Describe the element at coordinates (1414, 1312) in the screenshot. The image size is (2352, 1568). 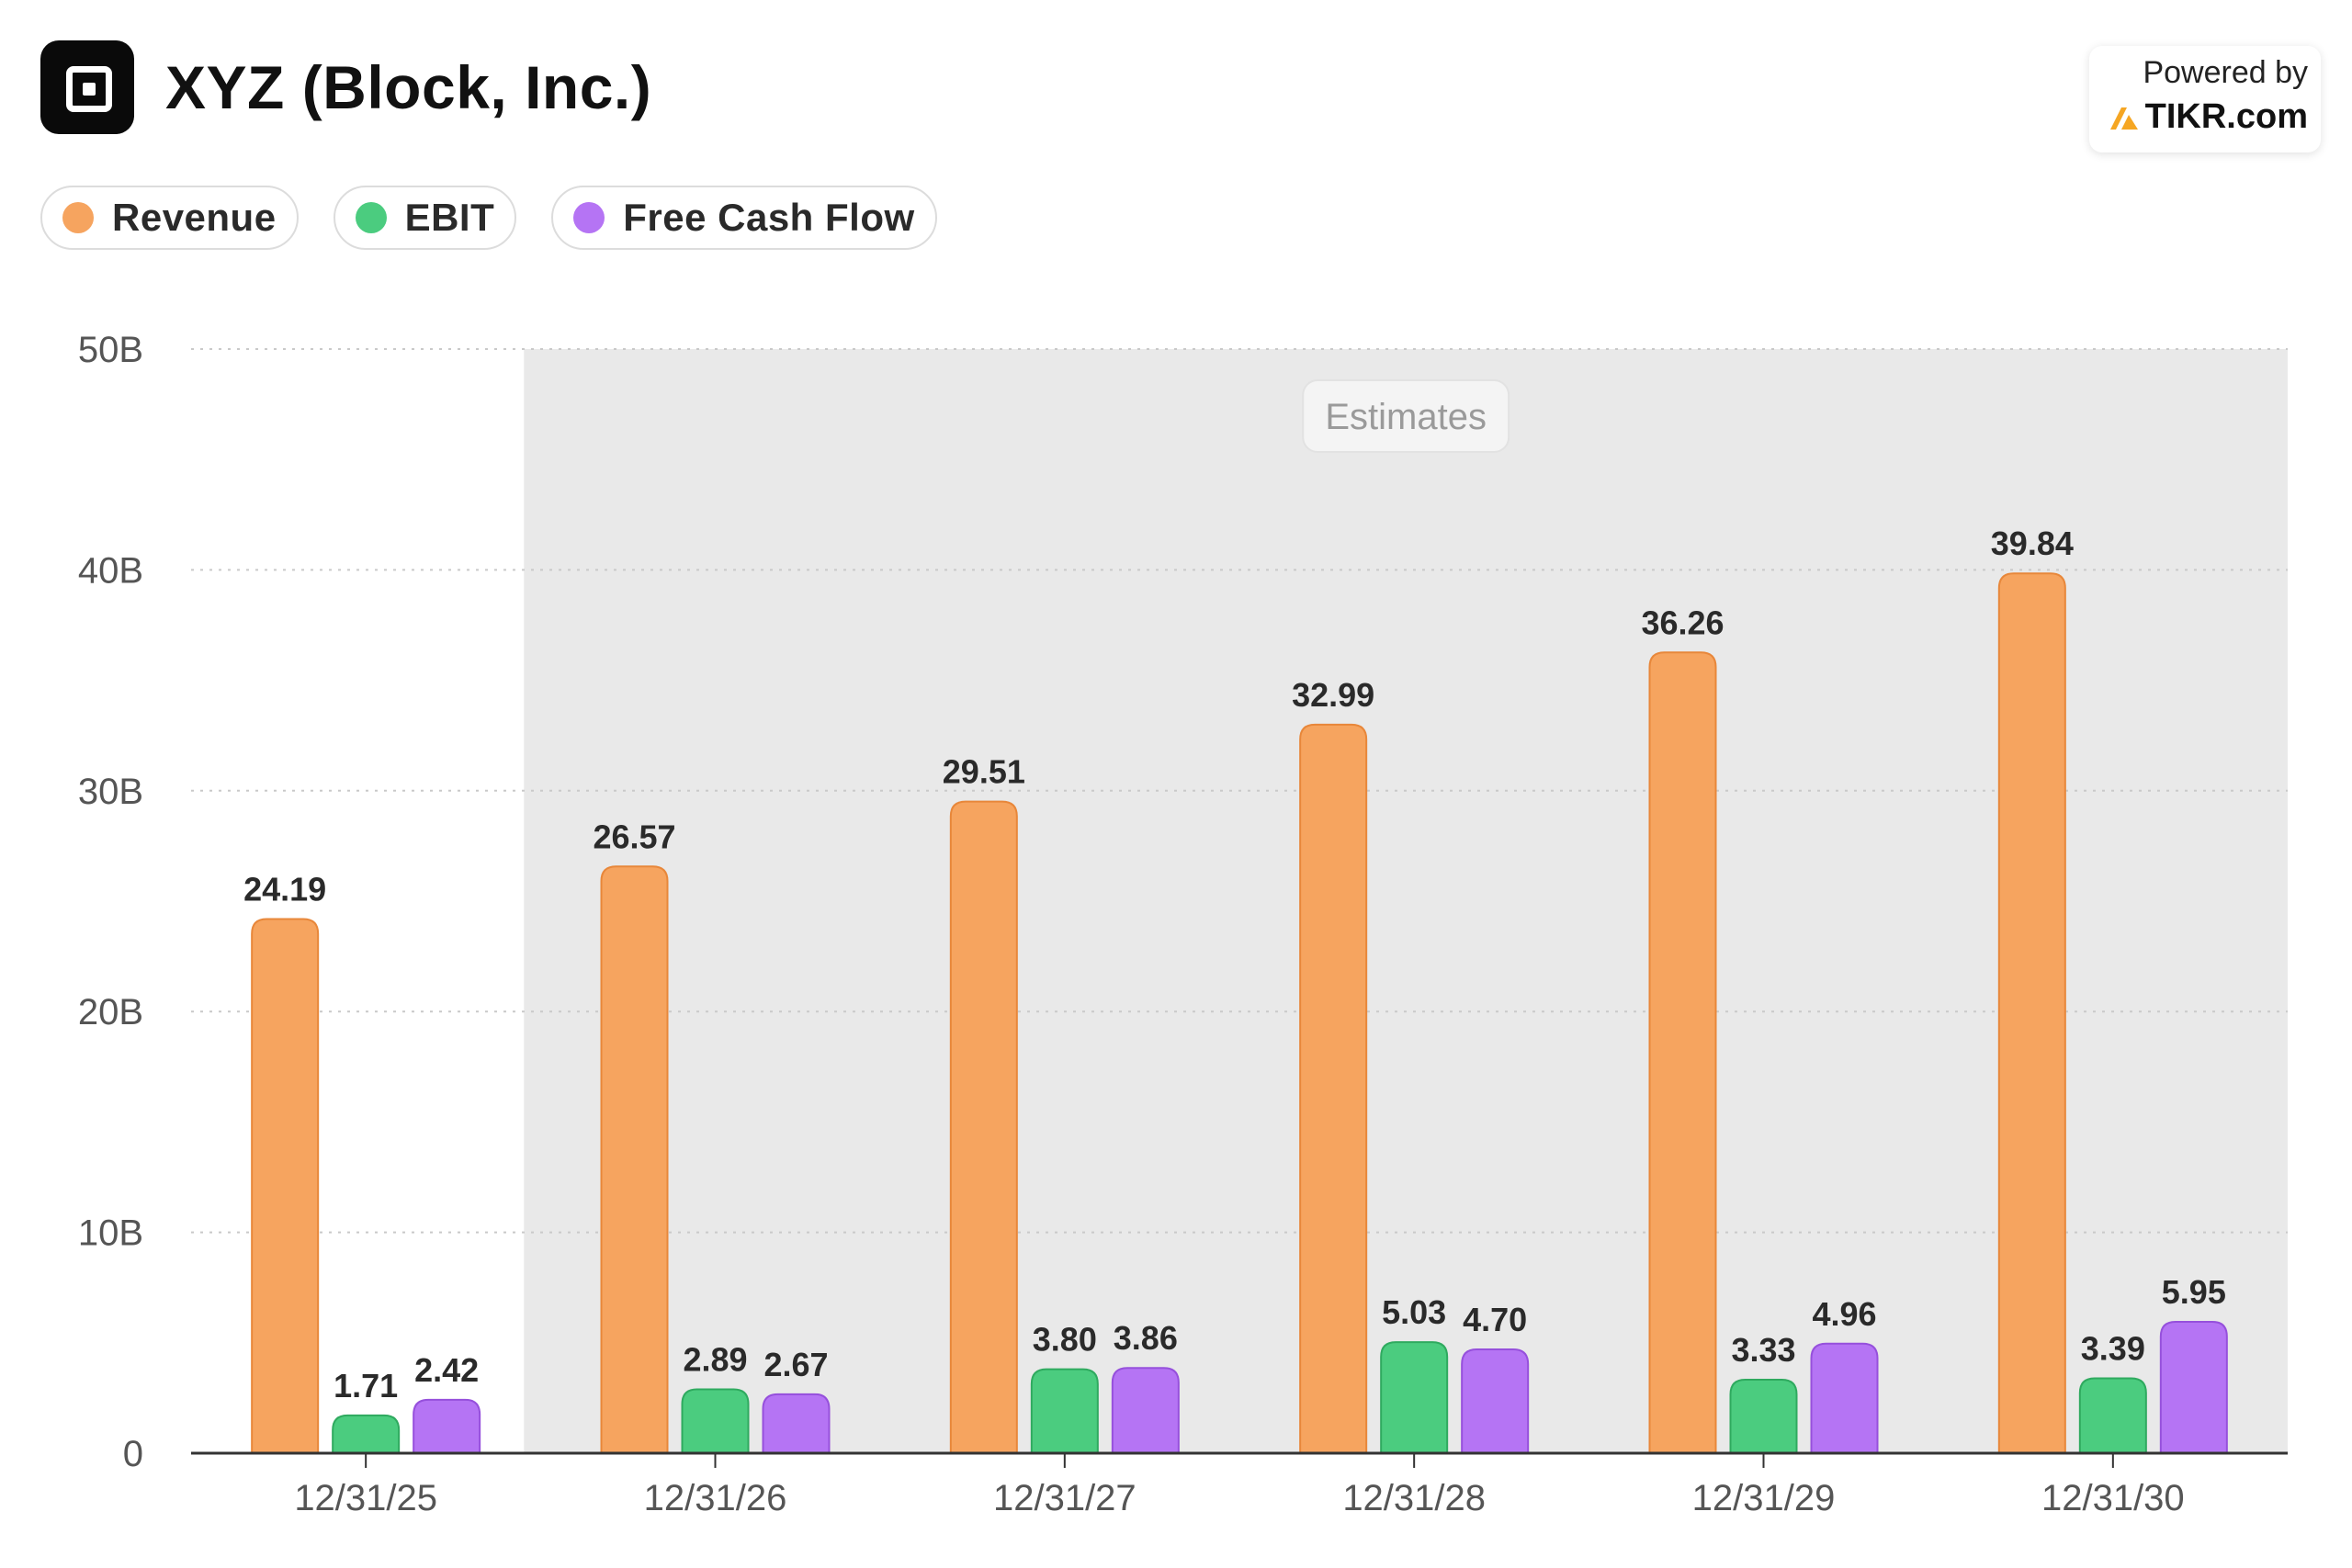
I see `data-label: 5.03` at that location.